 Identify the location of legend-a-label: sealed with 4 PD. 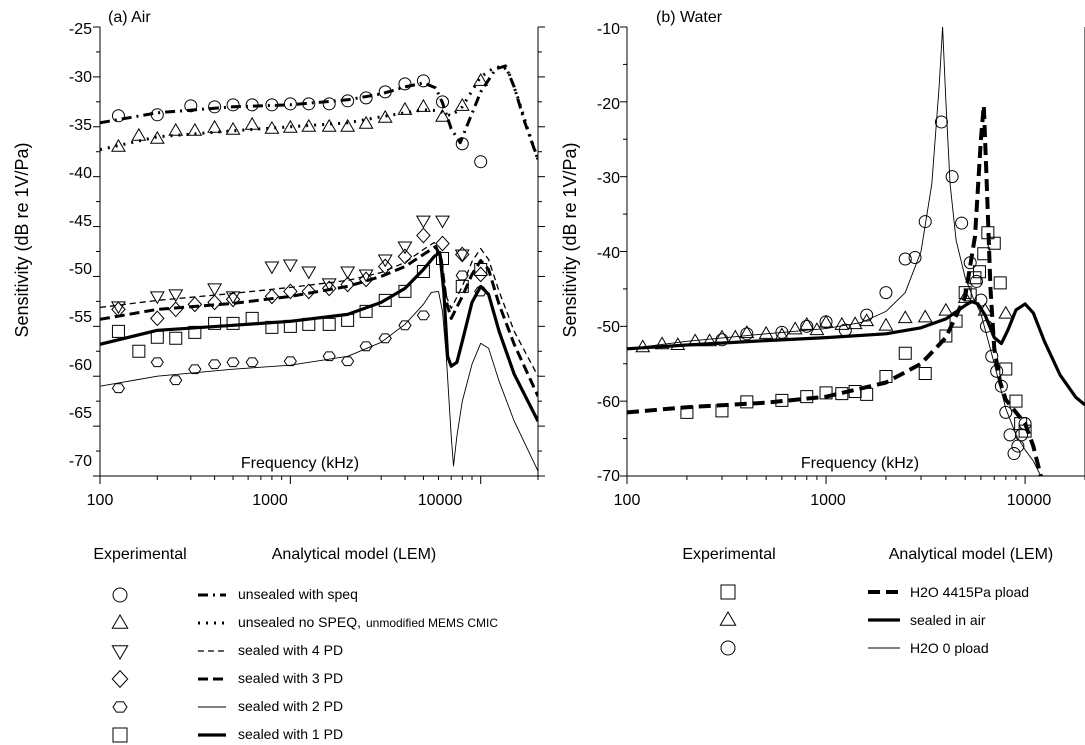
(290, 650).